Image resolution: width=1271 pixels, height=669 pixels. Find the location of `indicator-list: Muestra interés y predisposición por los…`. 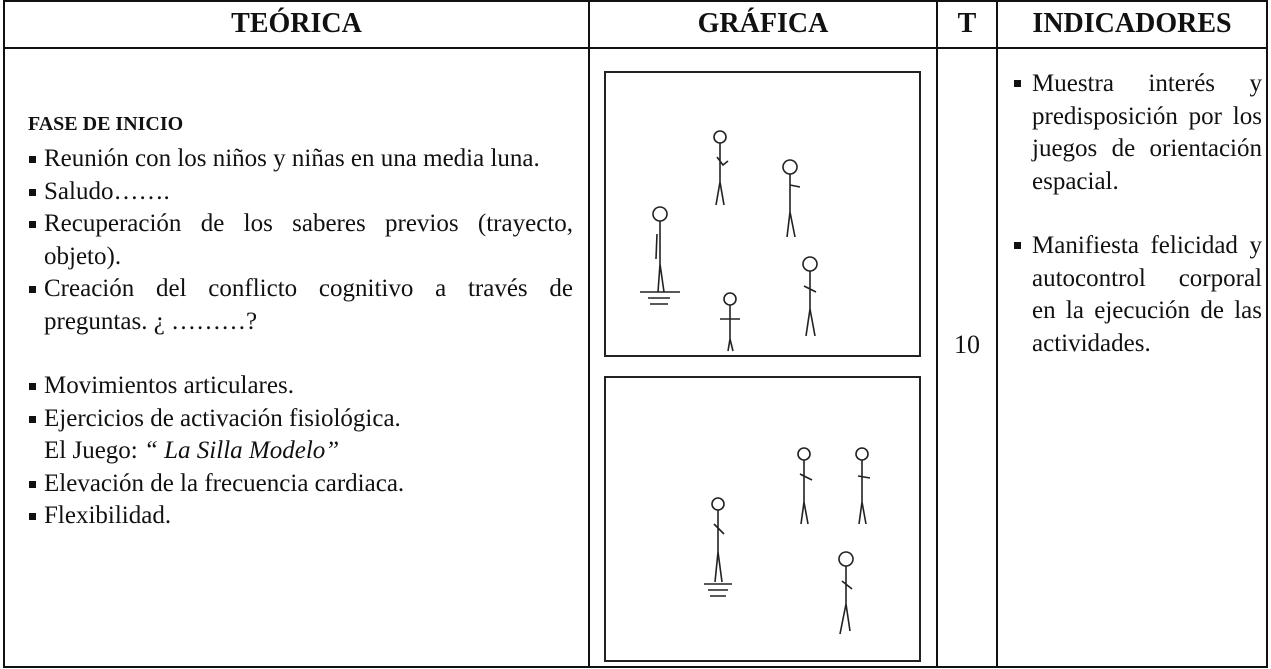

indicator-list: Muestra interés y predisposición por los… is located at coordinates (1137, 230).